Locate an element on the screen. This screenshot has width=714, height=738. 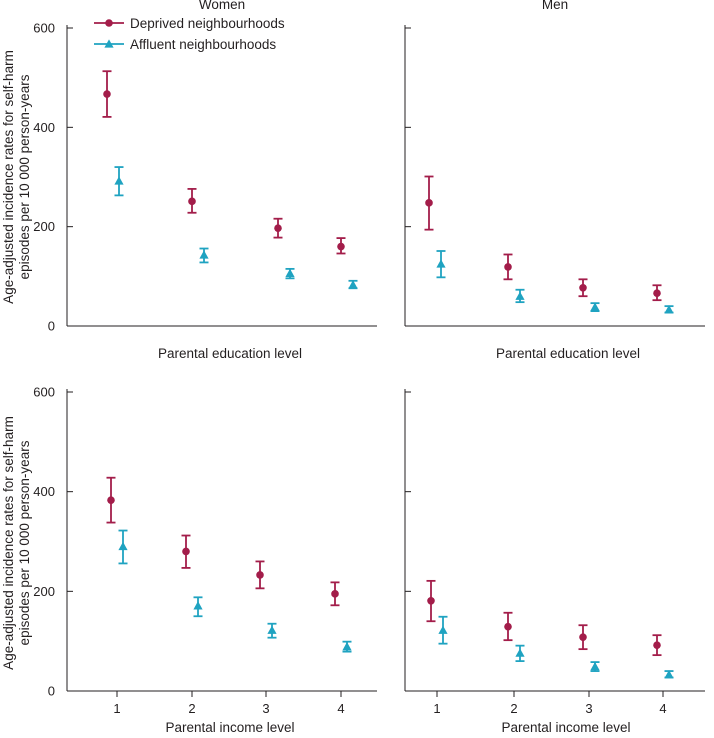
panel-title: Men is located at coordinates (555, 6).